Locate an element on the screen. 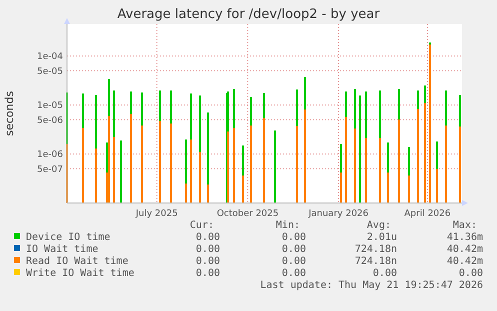 The height and width of the screenshot is (311, 497). text: Last update: Thu May 21 19:25:47 2026 is located at coordinates (371, 285).